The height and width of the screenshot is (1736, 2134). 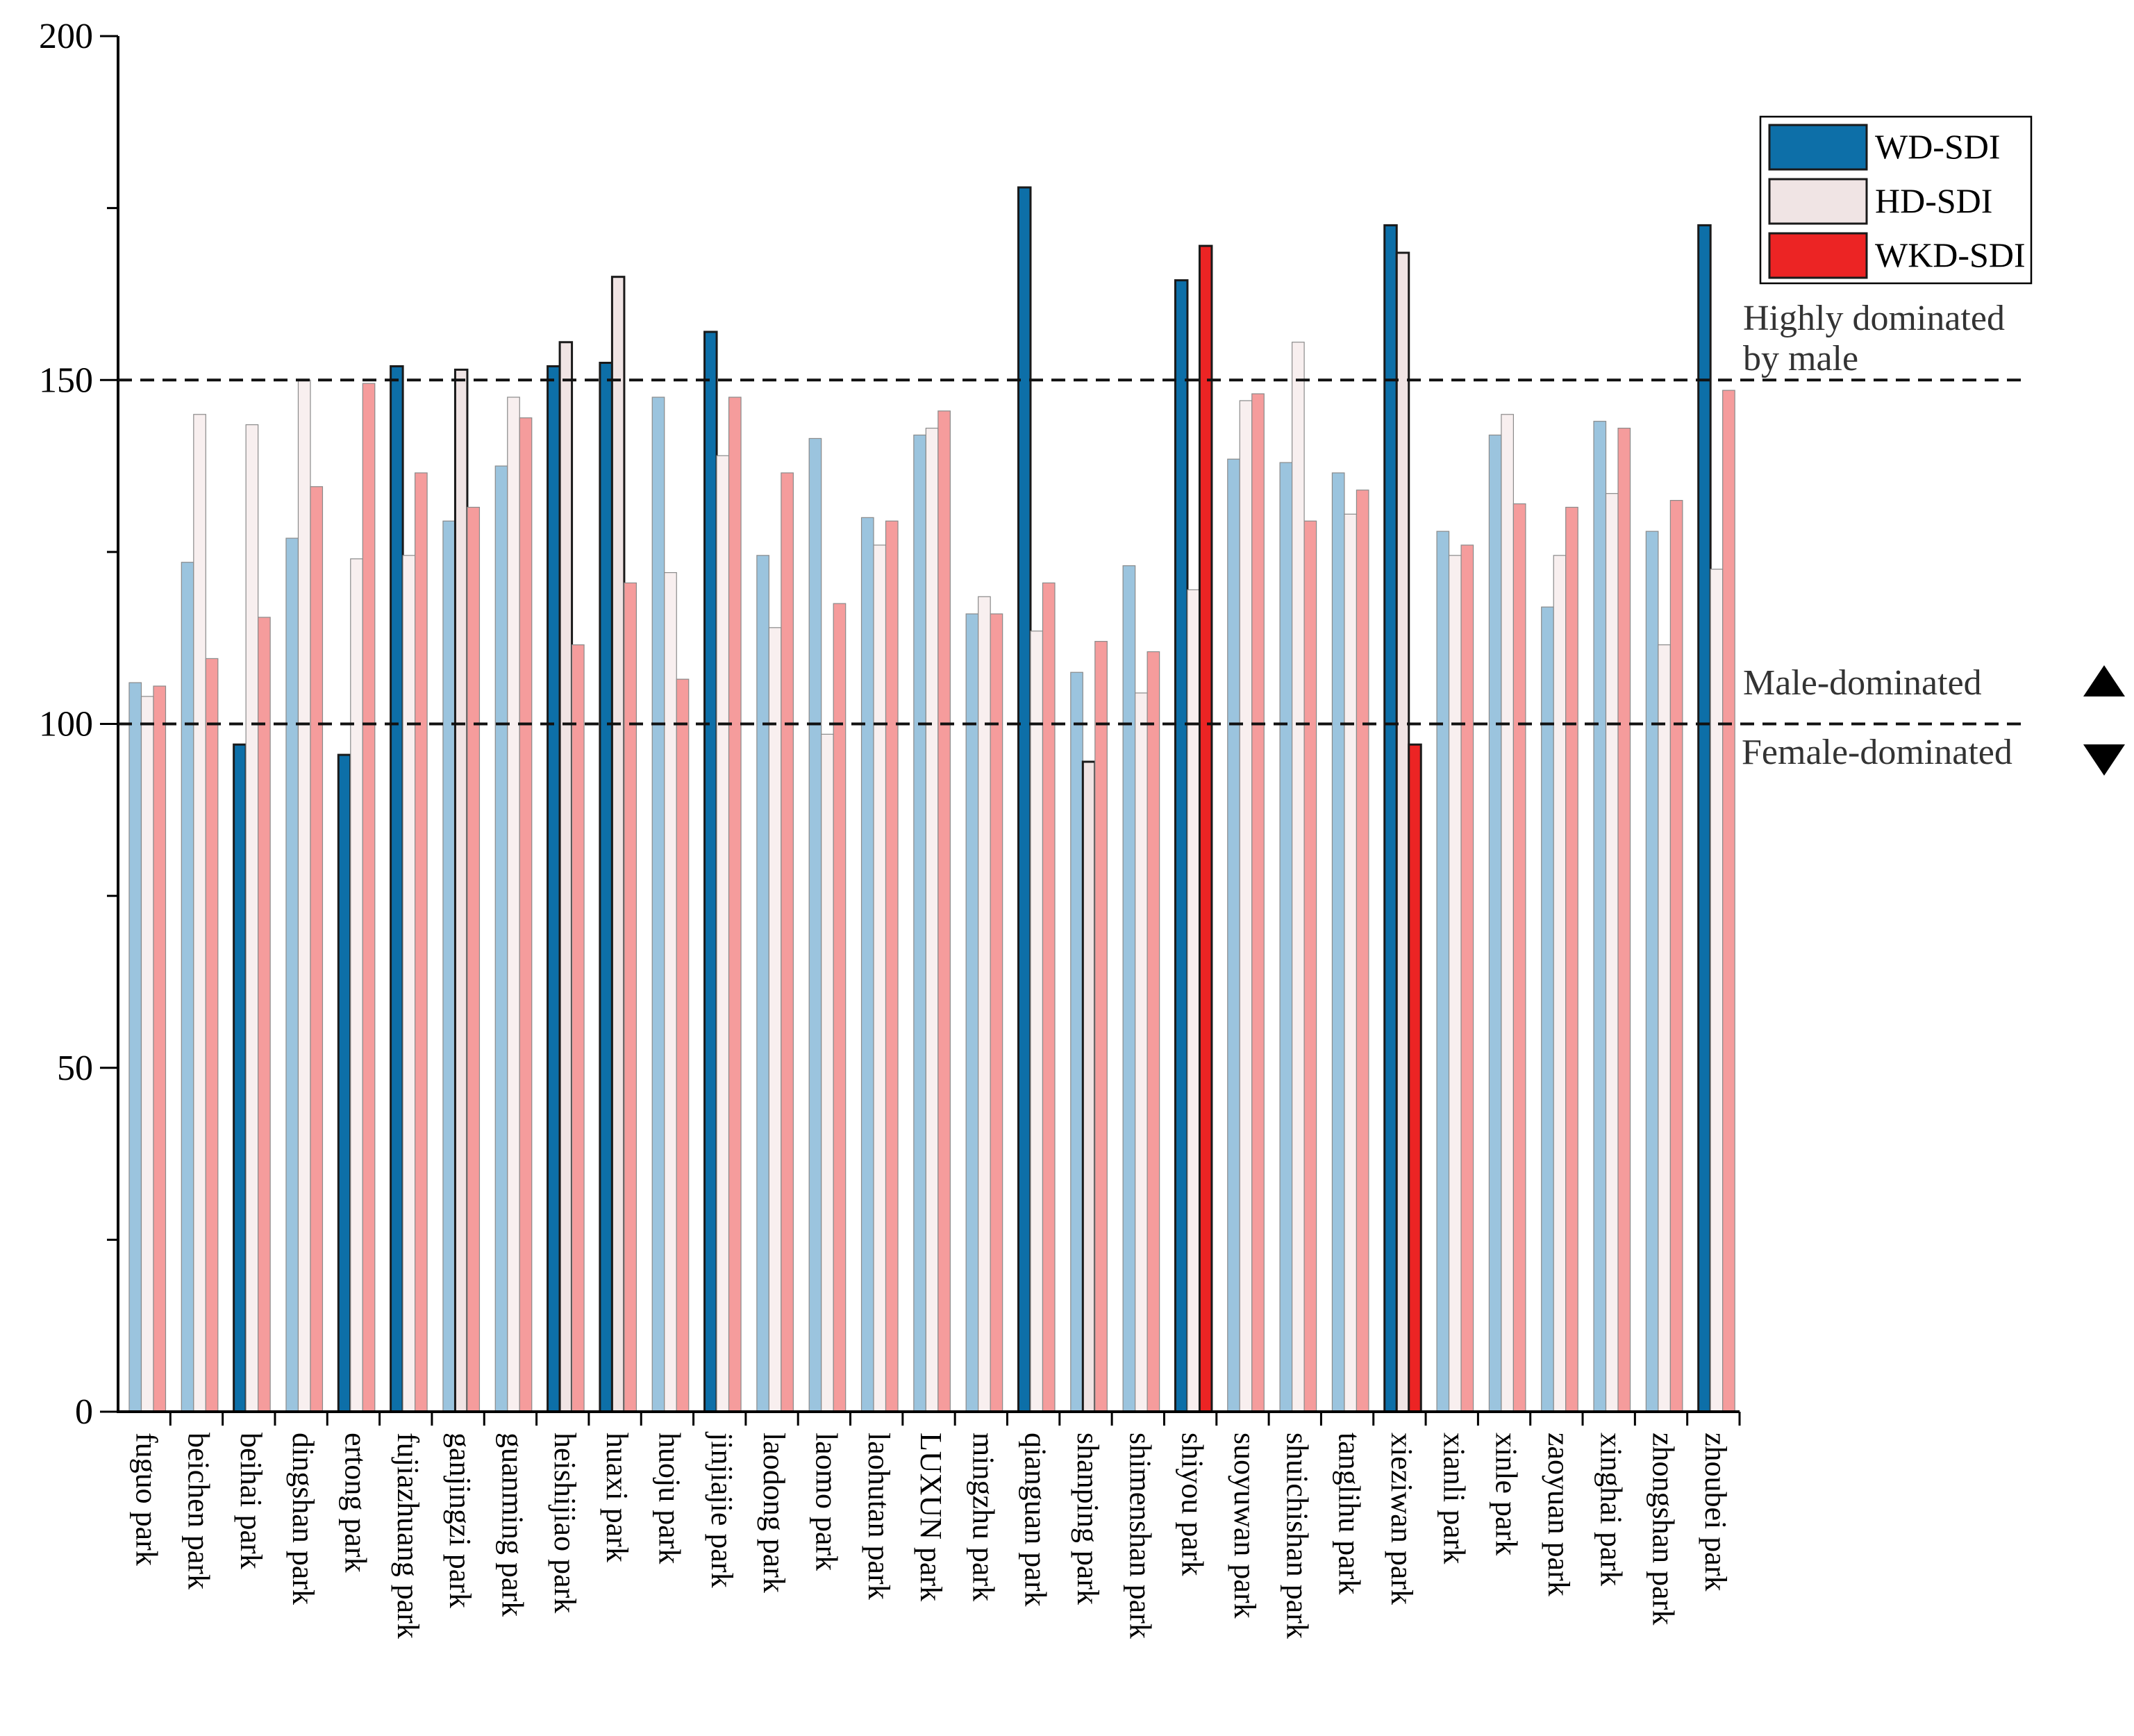 I want to click on x-tick-label-11: jinjiajie park, so click(x=722, y=1509).